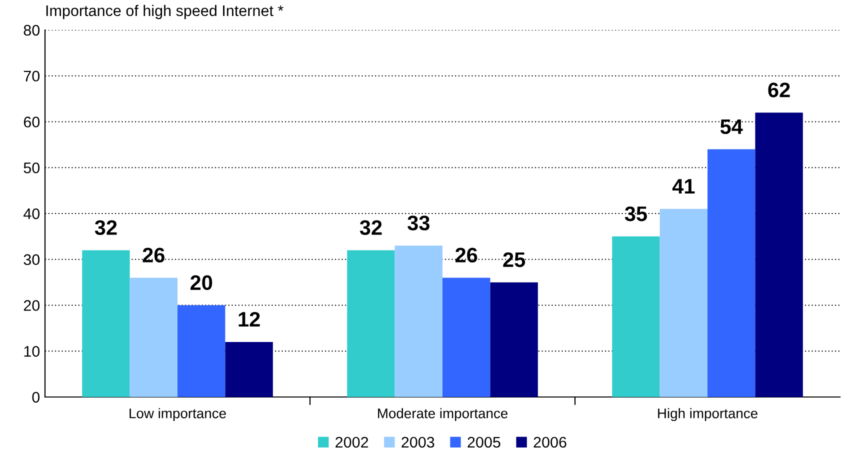 The width and height of the screenshot is (844, 459). I want to click on y-tick-label: 80, so click(32, 30).